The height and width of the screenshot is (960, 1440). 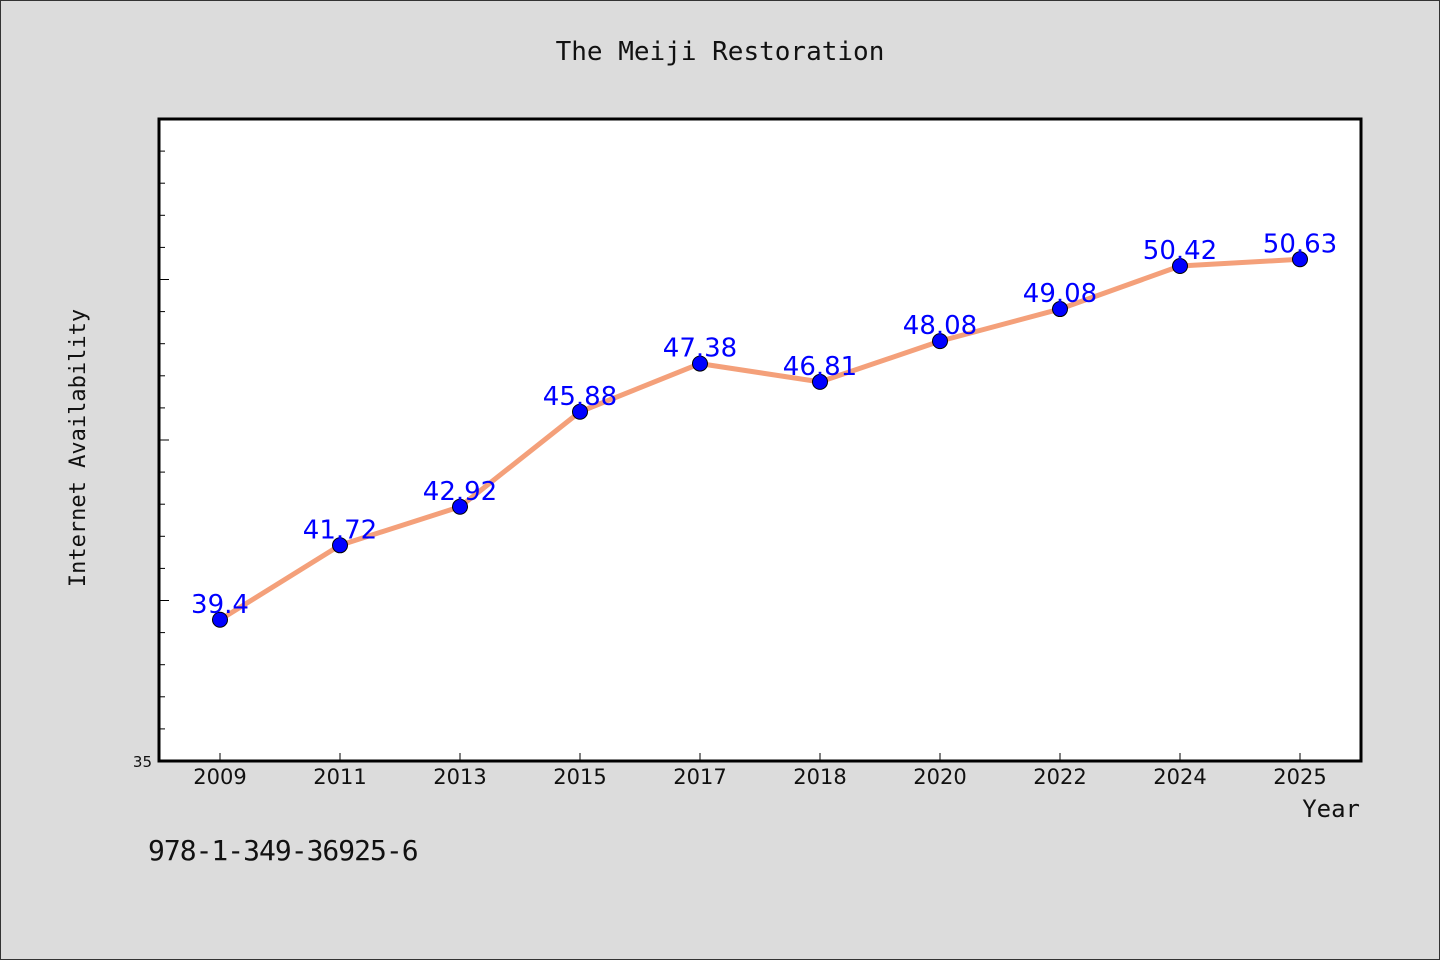 I want to click on x-tick-label: 2017, so click(x=699, y=777).